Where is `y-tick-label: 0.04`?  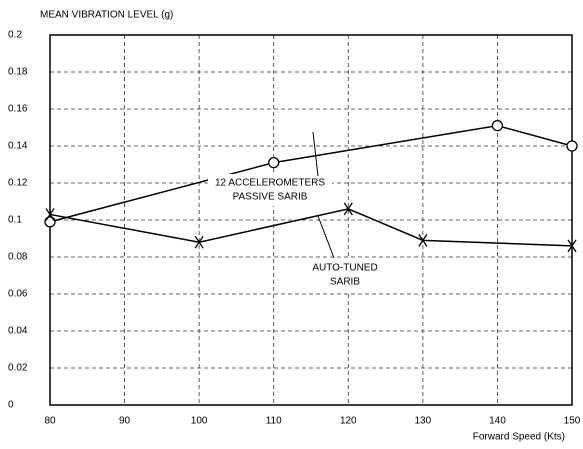 y-tick-label: 0.04 is located at coordinates (18, 331).